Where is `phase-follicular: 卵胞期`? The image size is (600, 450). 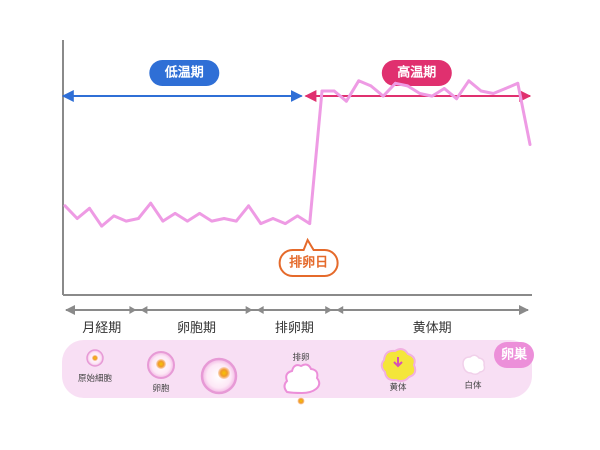 phase-follicular: 卵胞期 is located at coordinates (196, 328).